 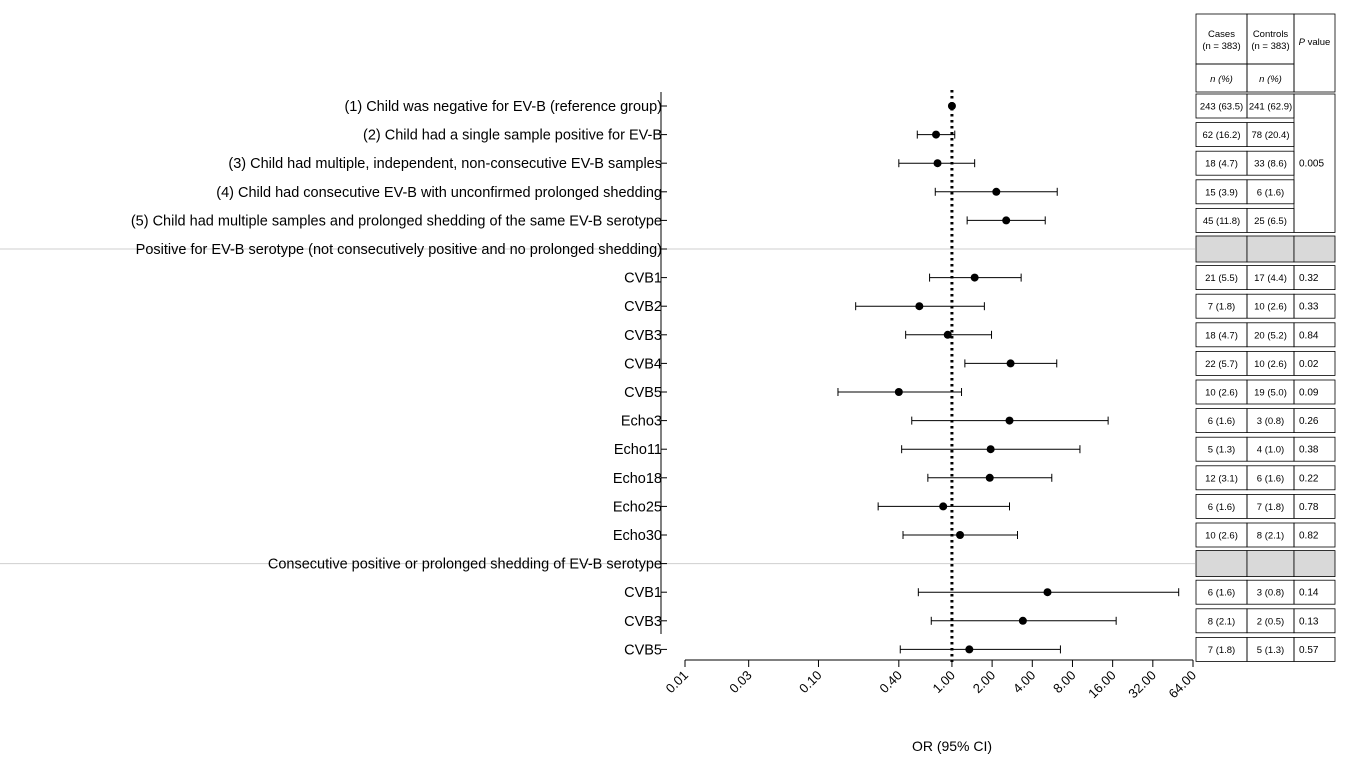 I want to click on x-tick-label: 8.00, so click(x=1064, y=682).